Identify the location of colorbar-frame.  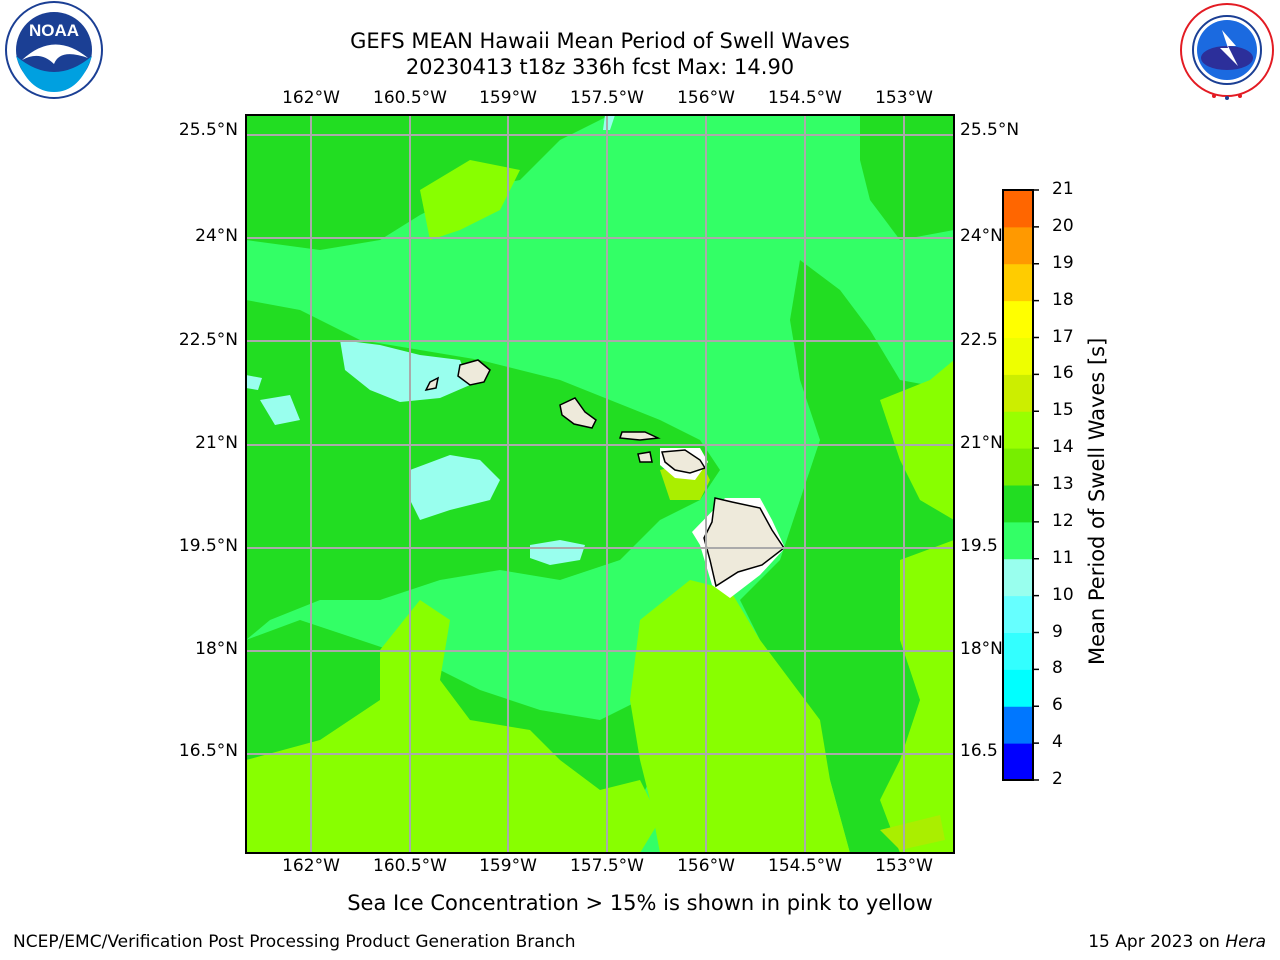
(1018, 485).